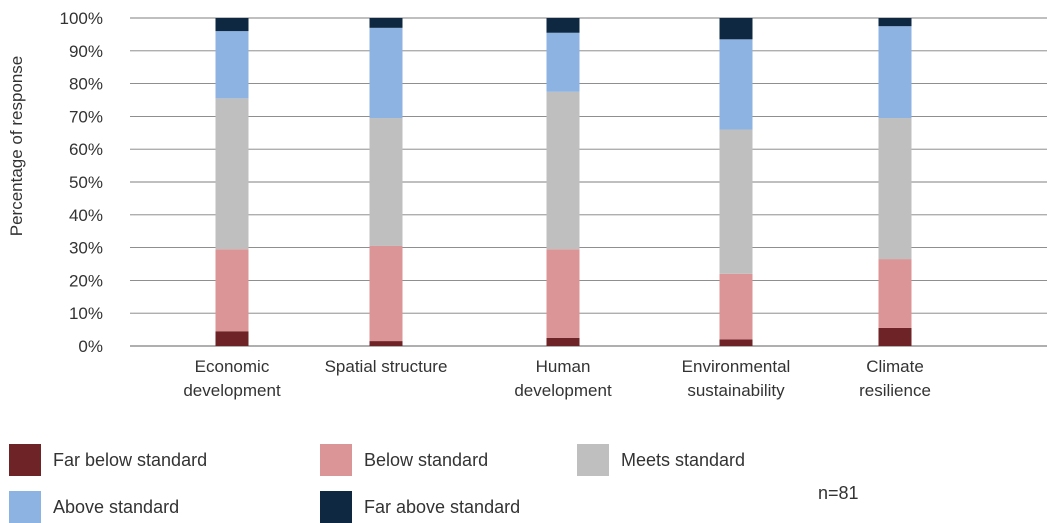 The width and height of the screenshot is (1055, 523). Describe the element at coordinates (386, 366) in the screenshot. I see `category-label: Spatial structure` at that location.